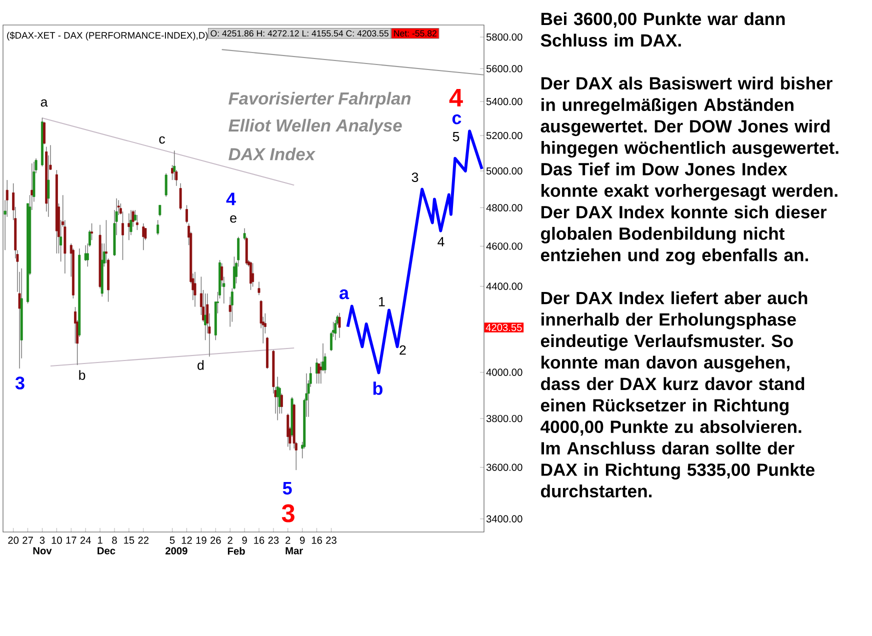 The image size is (872, 636). Describe the element at coordinates (215, 540) in the screenshot. I see `x-tick-label: 26` at that location.